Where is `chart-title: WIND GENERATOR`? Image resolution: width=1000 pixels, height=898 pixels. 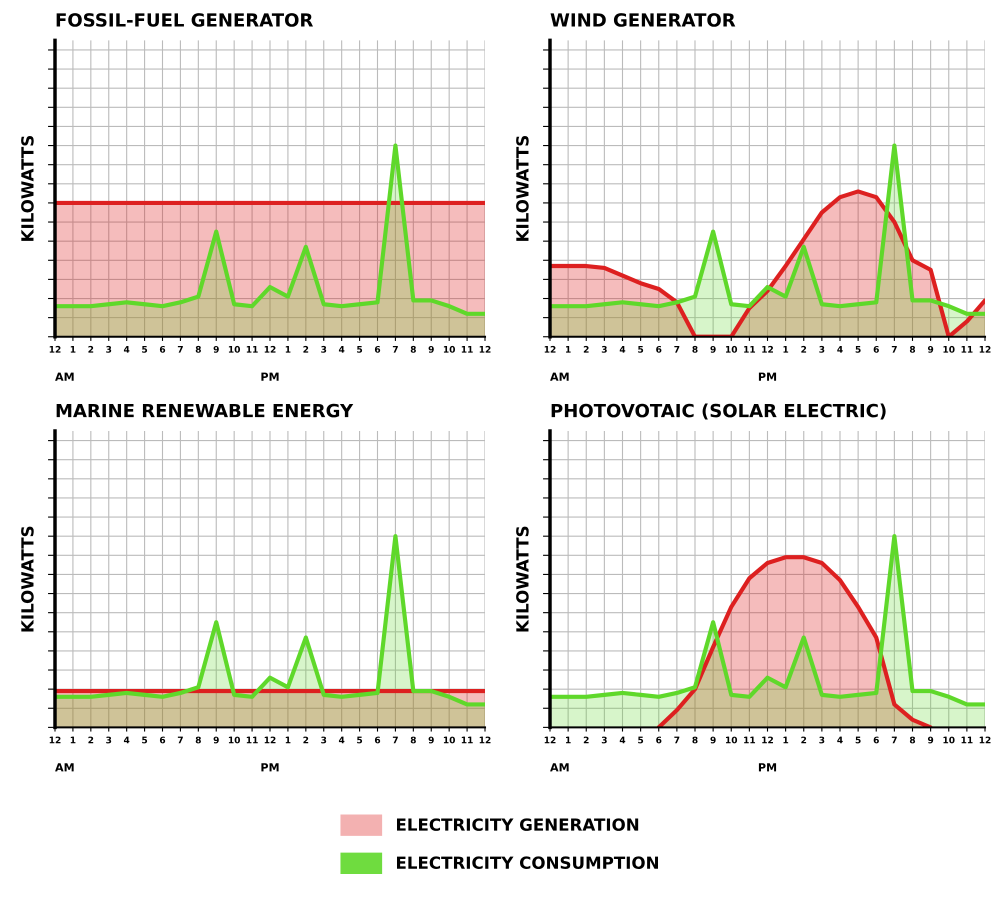
chart-title: WIND GENERATOR is located at coordinates (643, 20).